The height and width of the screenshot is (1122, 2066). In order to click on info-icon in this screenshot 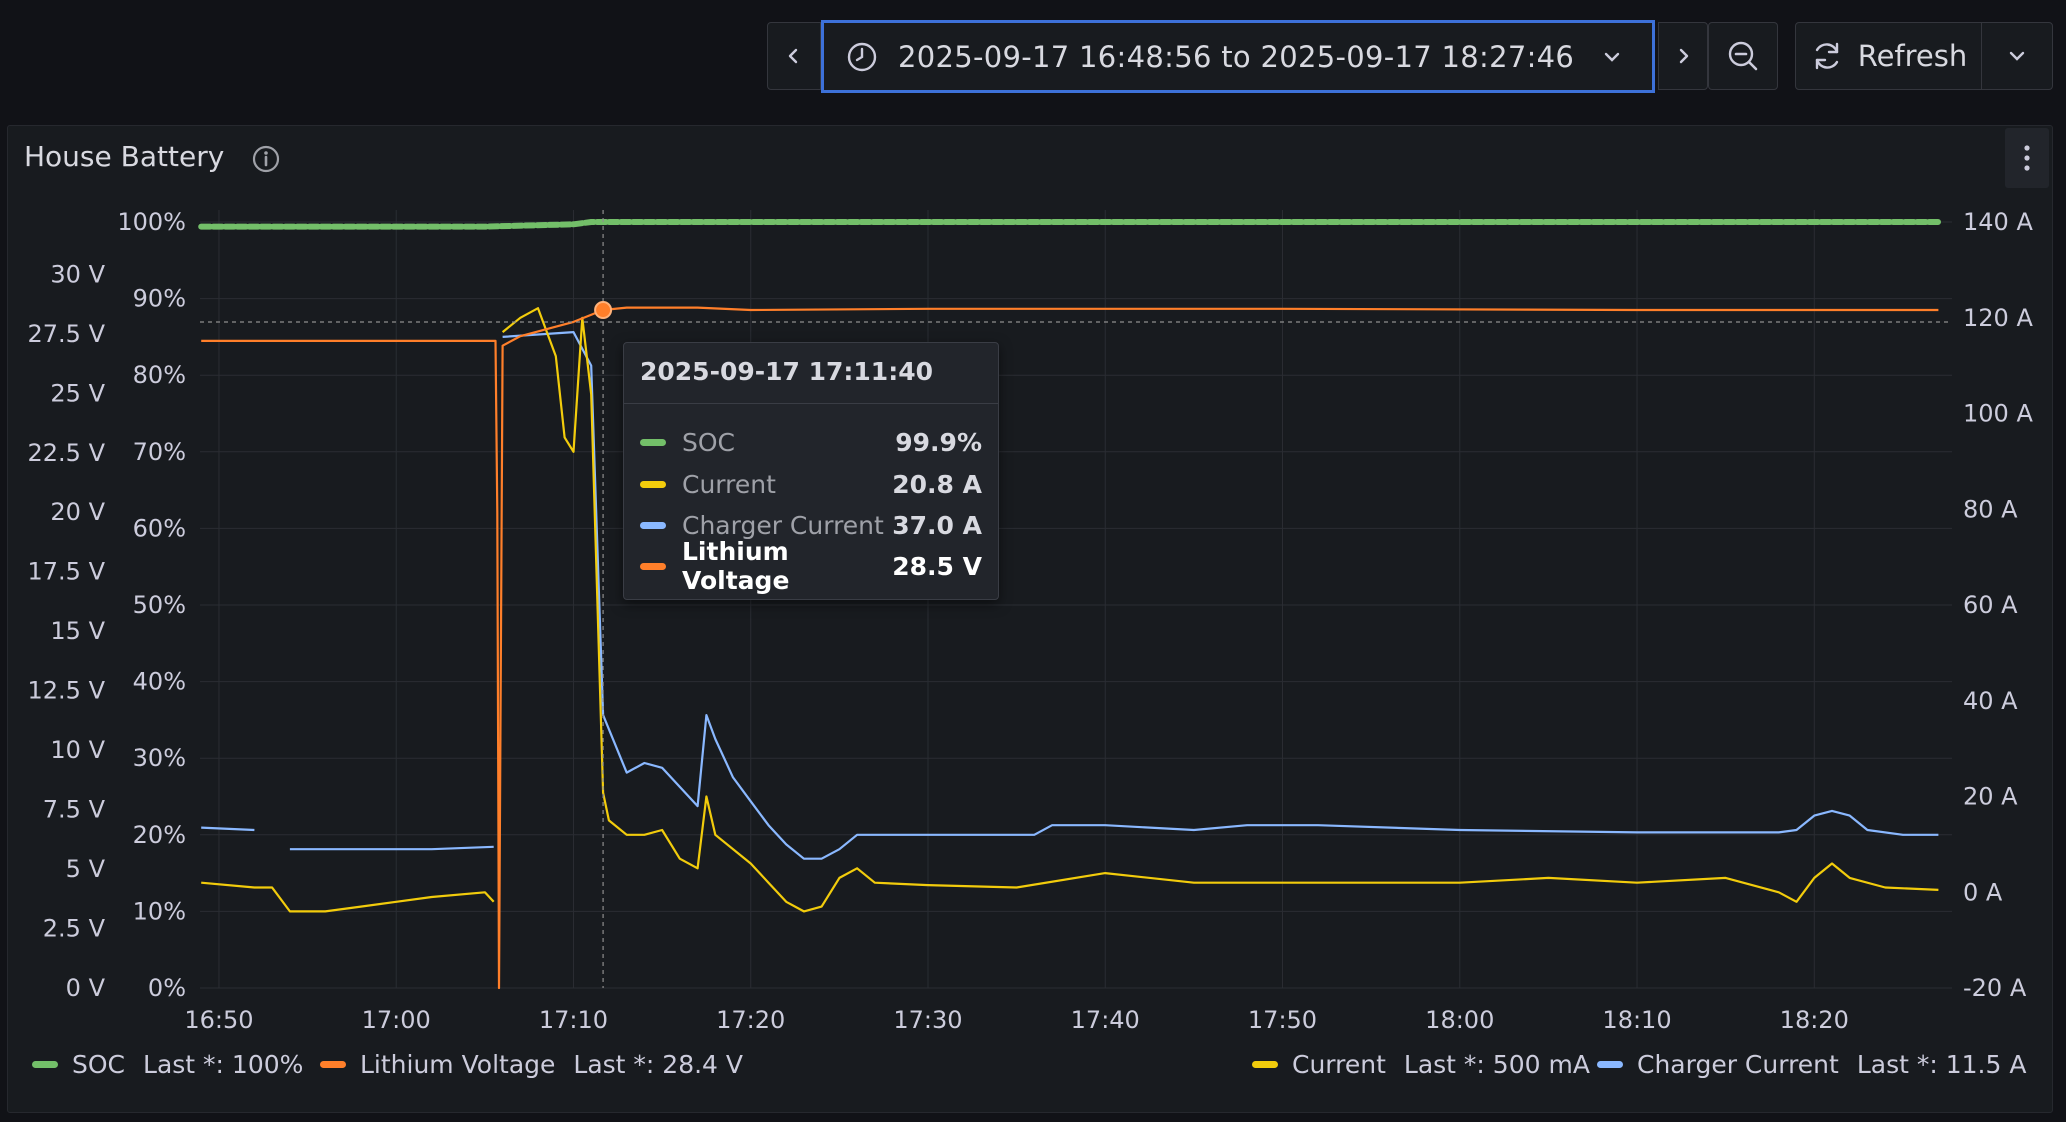, I will do `click(266, 159)`.